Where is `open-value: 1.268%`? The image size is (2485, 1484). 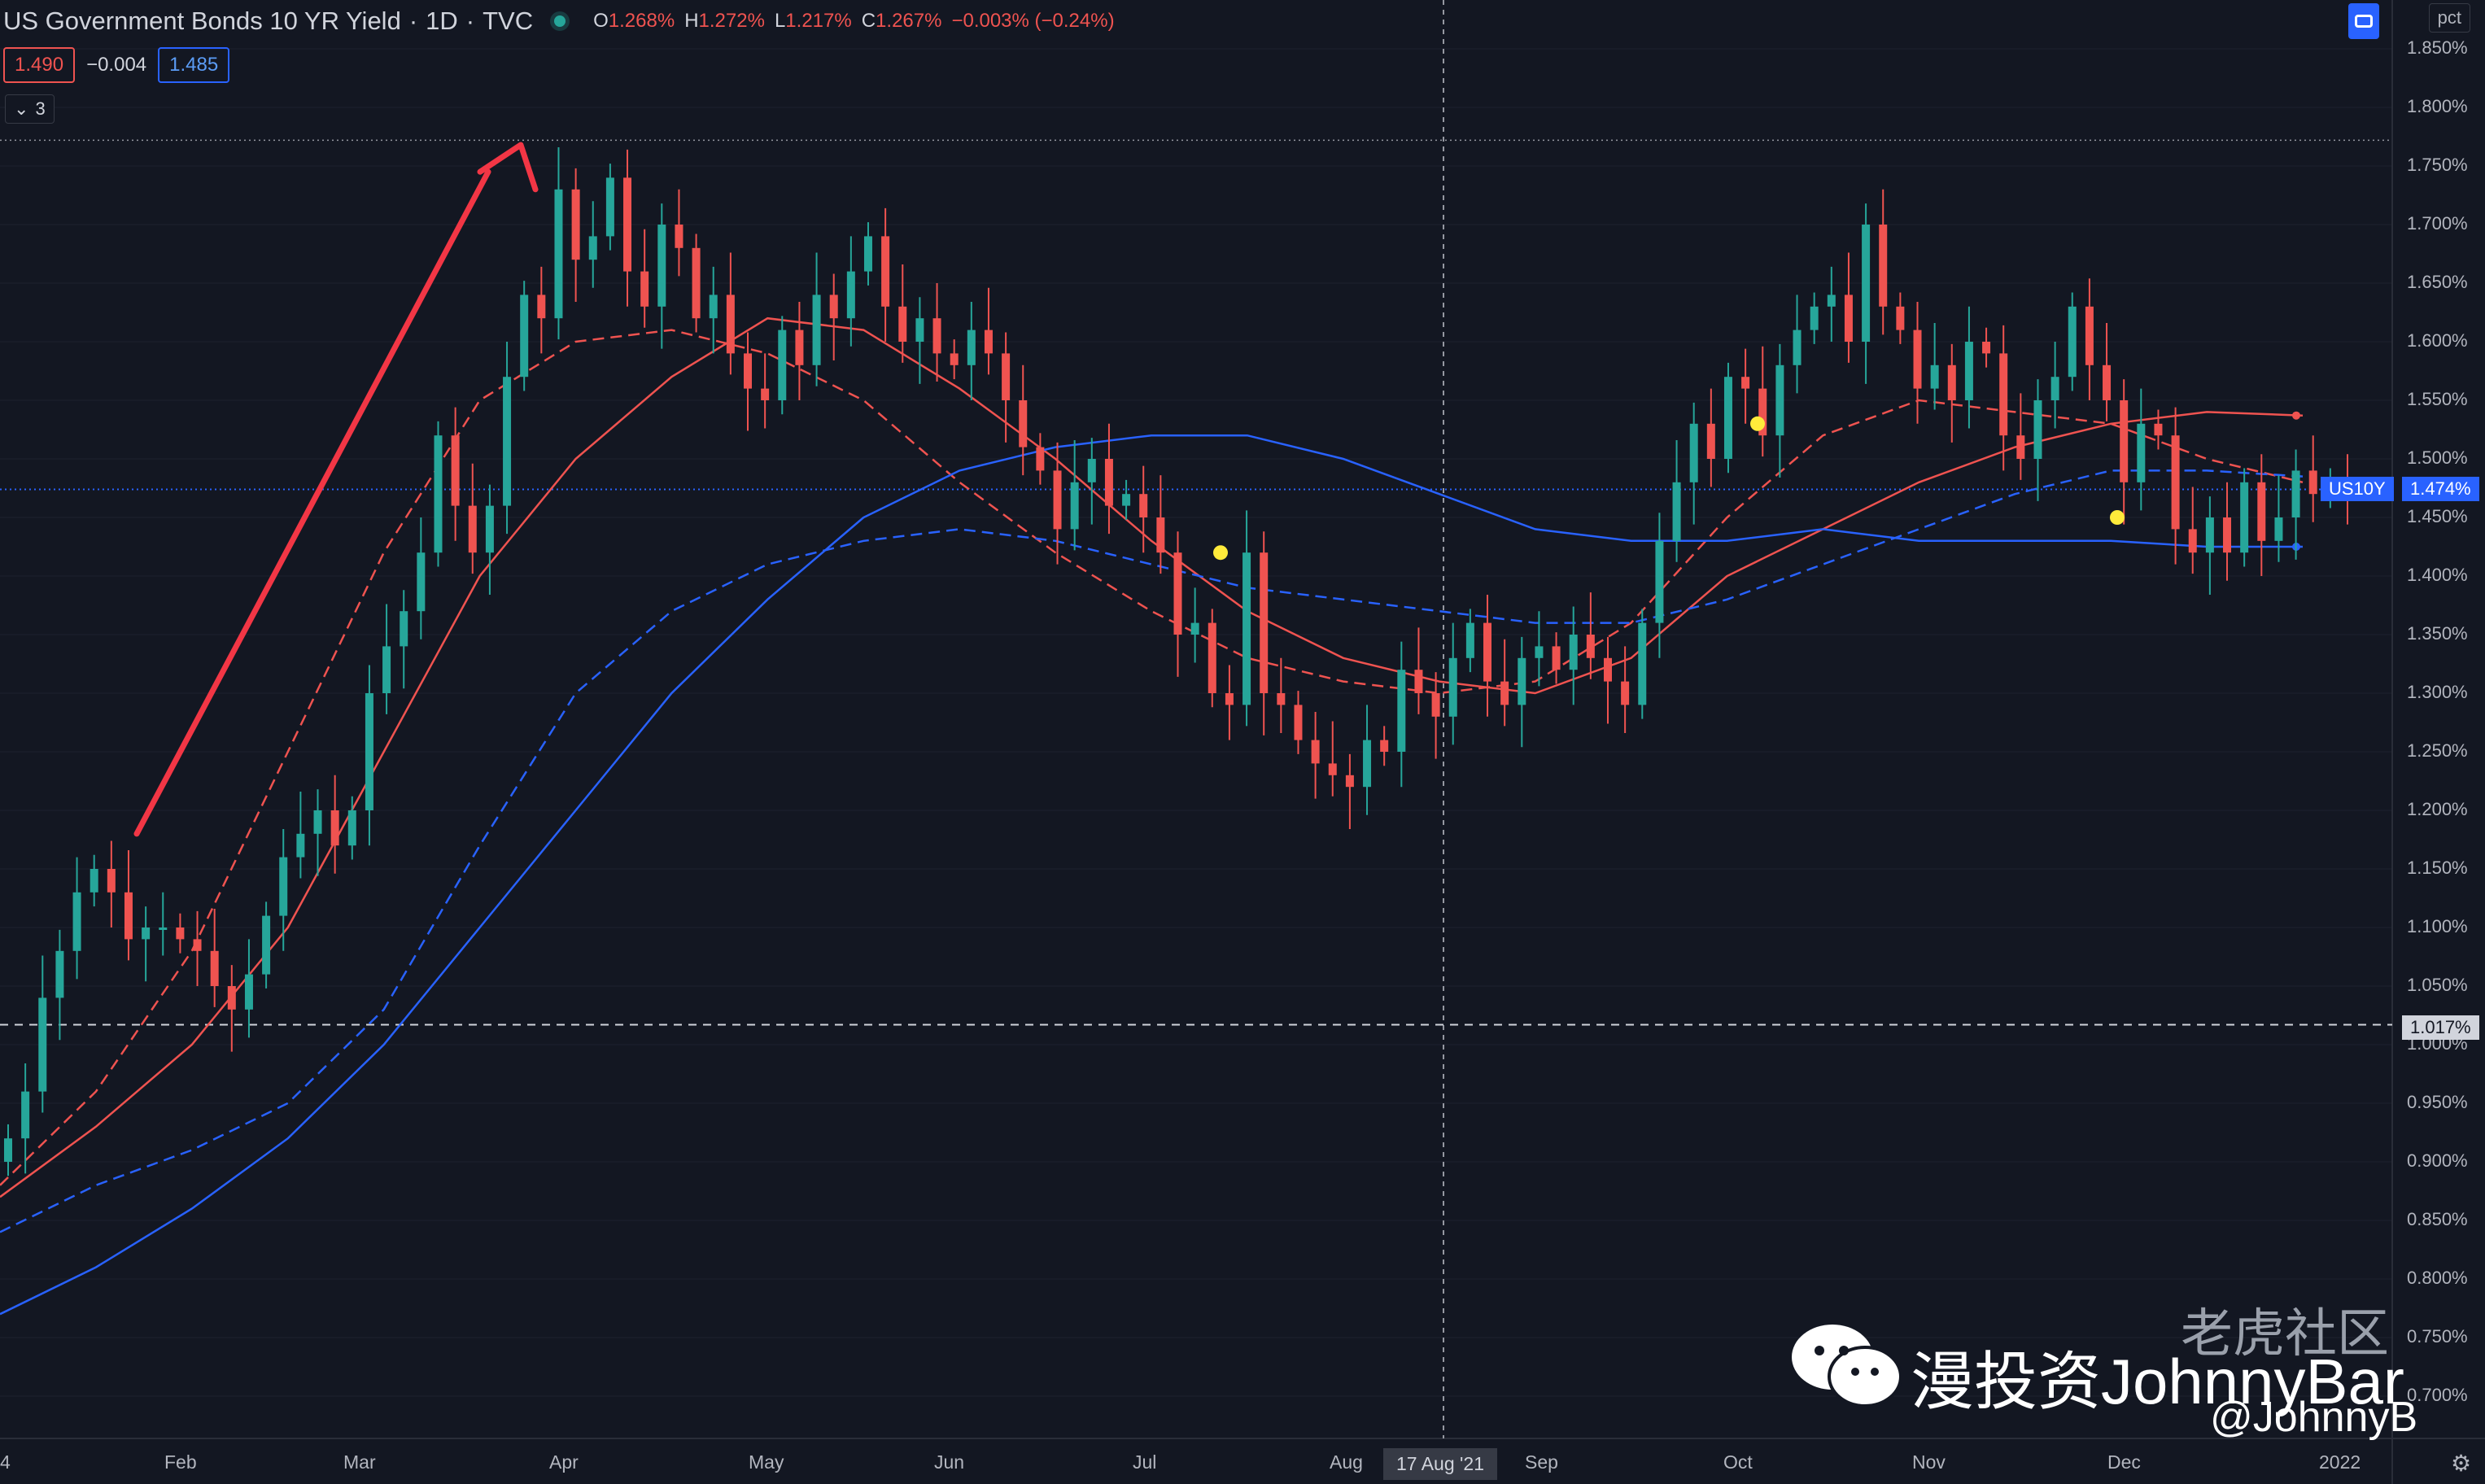 open-value: 1.268% is located at coordinates (642, 21).